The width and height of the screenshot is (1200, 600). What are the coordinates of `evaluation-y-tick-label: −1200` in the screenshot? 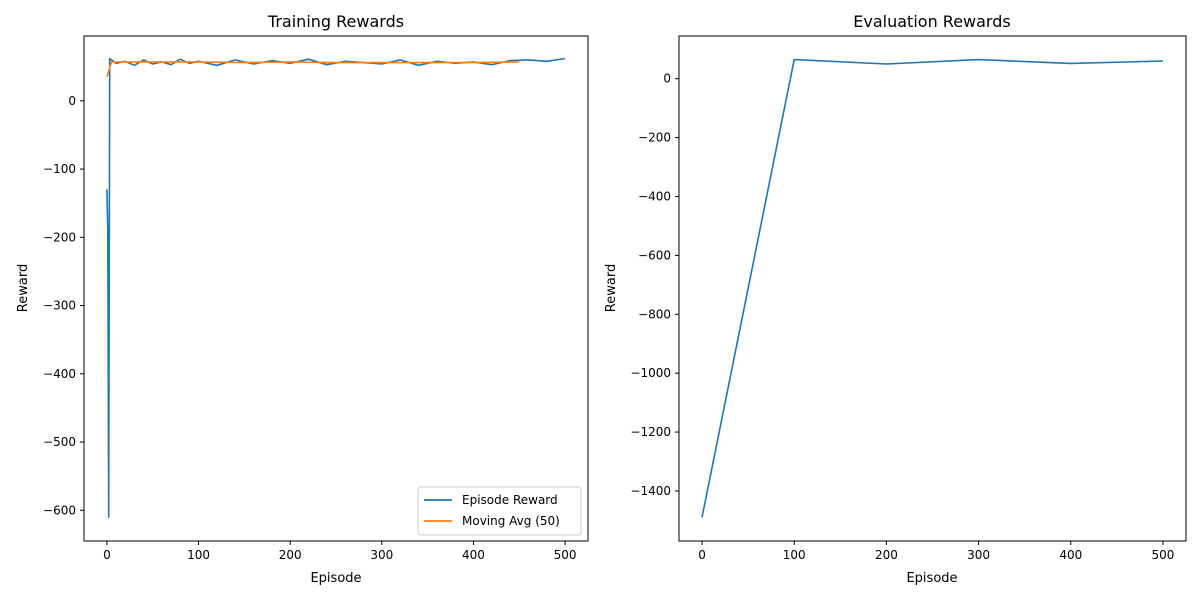 It's located at (650, 432).